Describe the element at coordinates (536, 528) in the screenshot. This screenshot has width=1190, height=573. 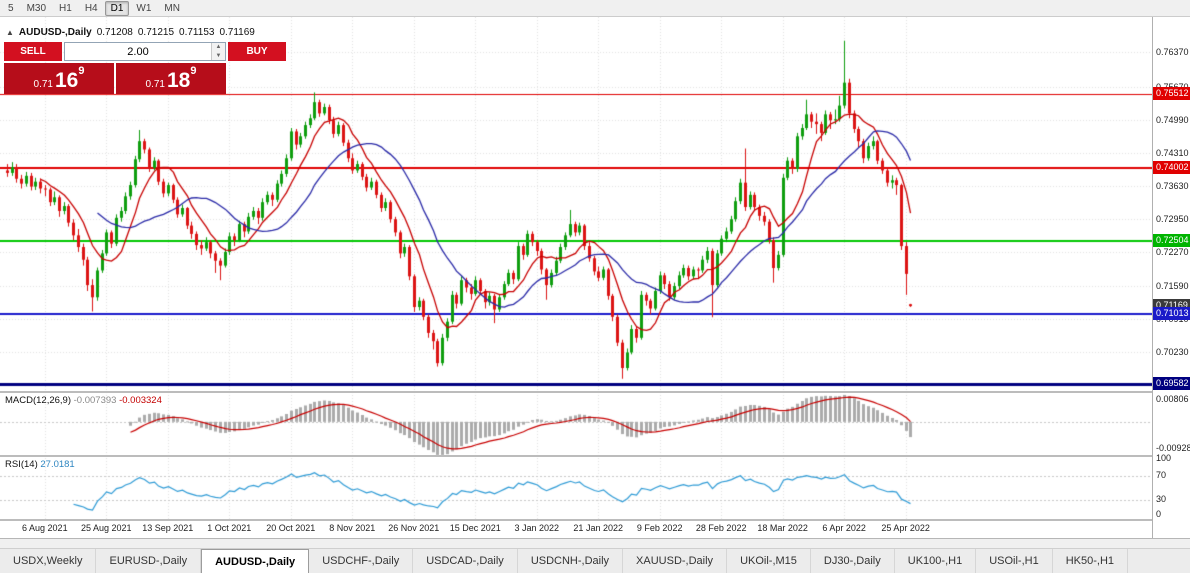
I see `date-tick: 3 Jan 2022` at that location.